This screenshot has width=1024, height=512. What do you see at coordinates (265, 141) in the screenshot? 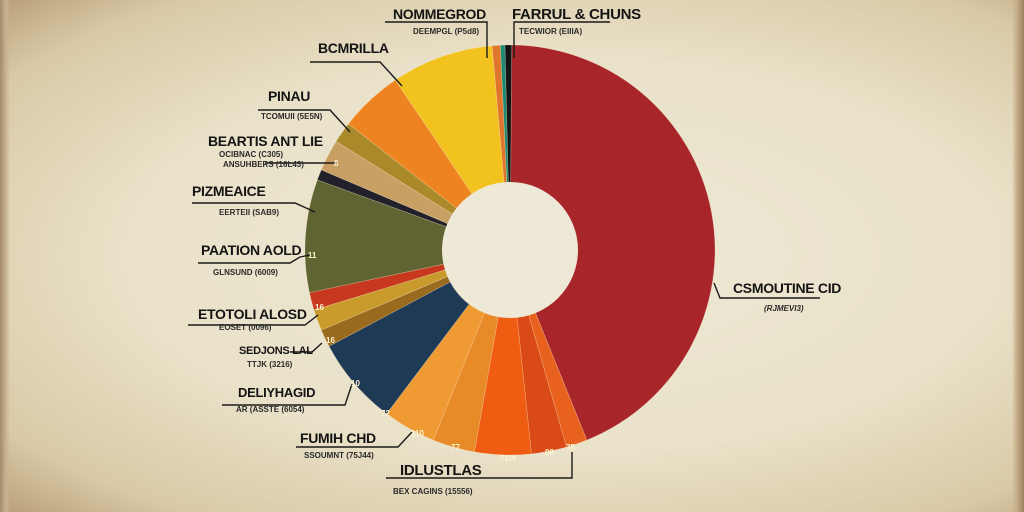
I see `label-beartis-ant-lie: BEARTIS ANT LIE` at bounding box center [265, 141].